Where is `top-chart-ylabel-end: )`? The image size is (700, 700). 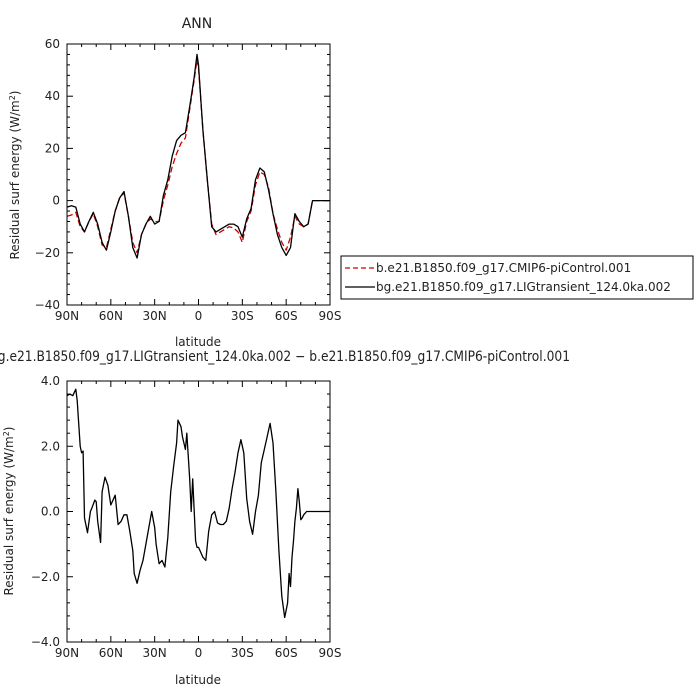
top-chart-ylabel-end: ) is located at coordinates (15, 92).